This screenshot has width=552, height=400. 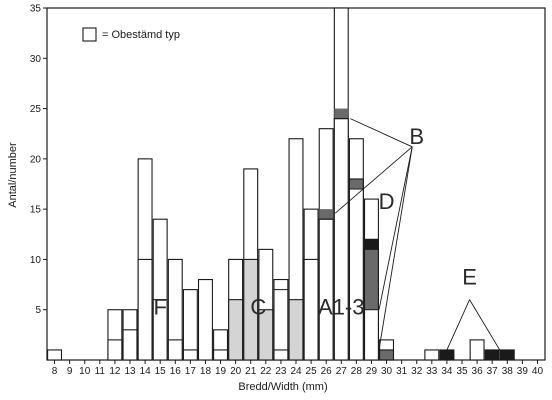 I want to click on legend-swatch, so click(x=89, y=34).